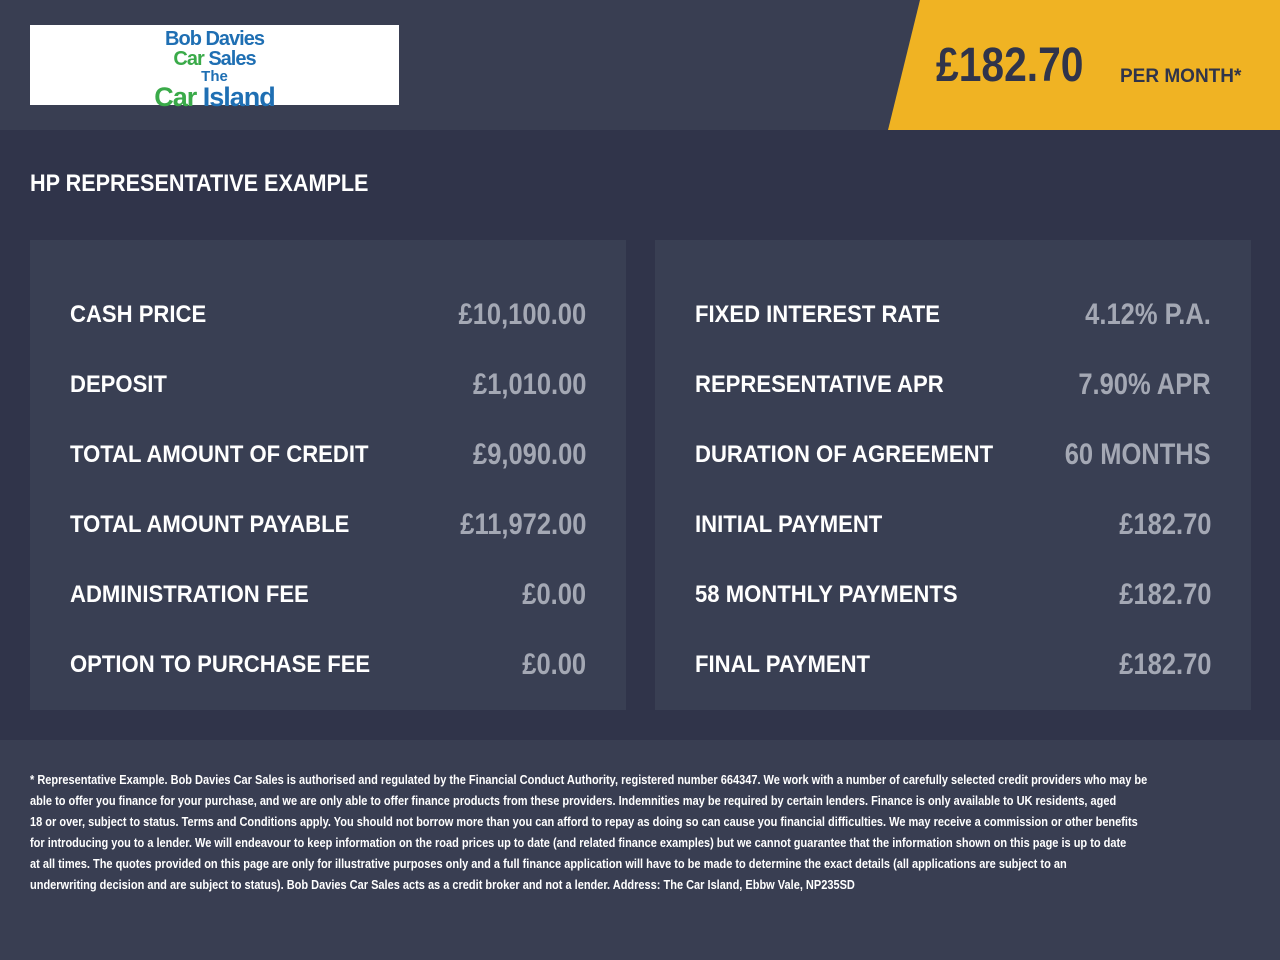  What do you see at coordinates (953, 315) in the screenshot?
I see `finance-row: FIXED INTEREST RATE 4.12% P.A.` at bounding box center [953, 315].